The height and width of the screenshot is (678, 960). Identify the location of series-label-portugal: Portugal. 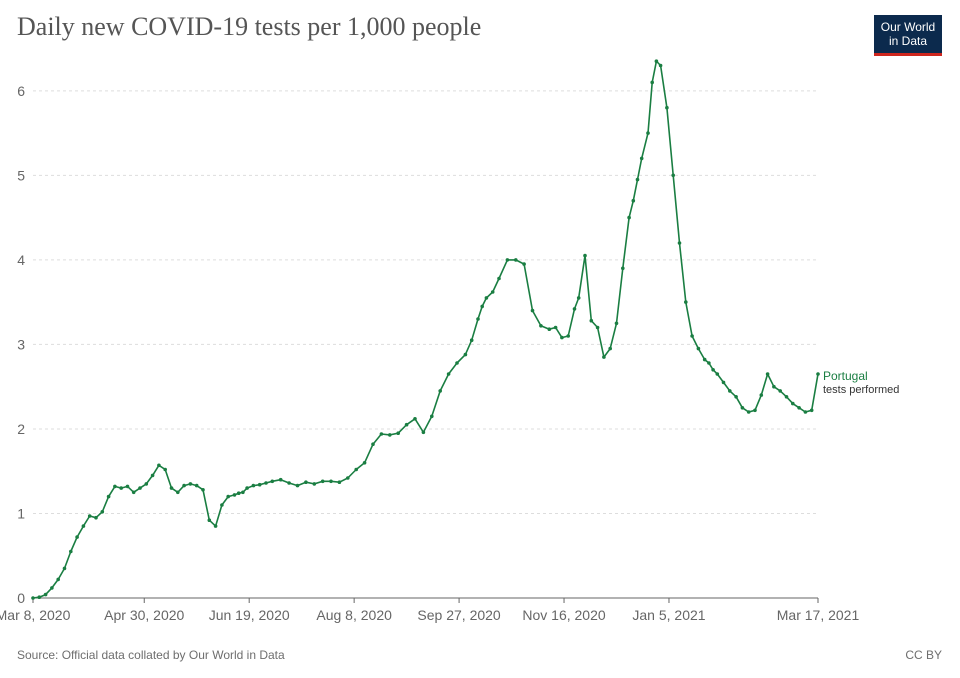
(845, 376).